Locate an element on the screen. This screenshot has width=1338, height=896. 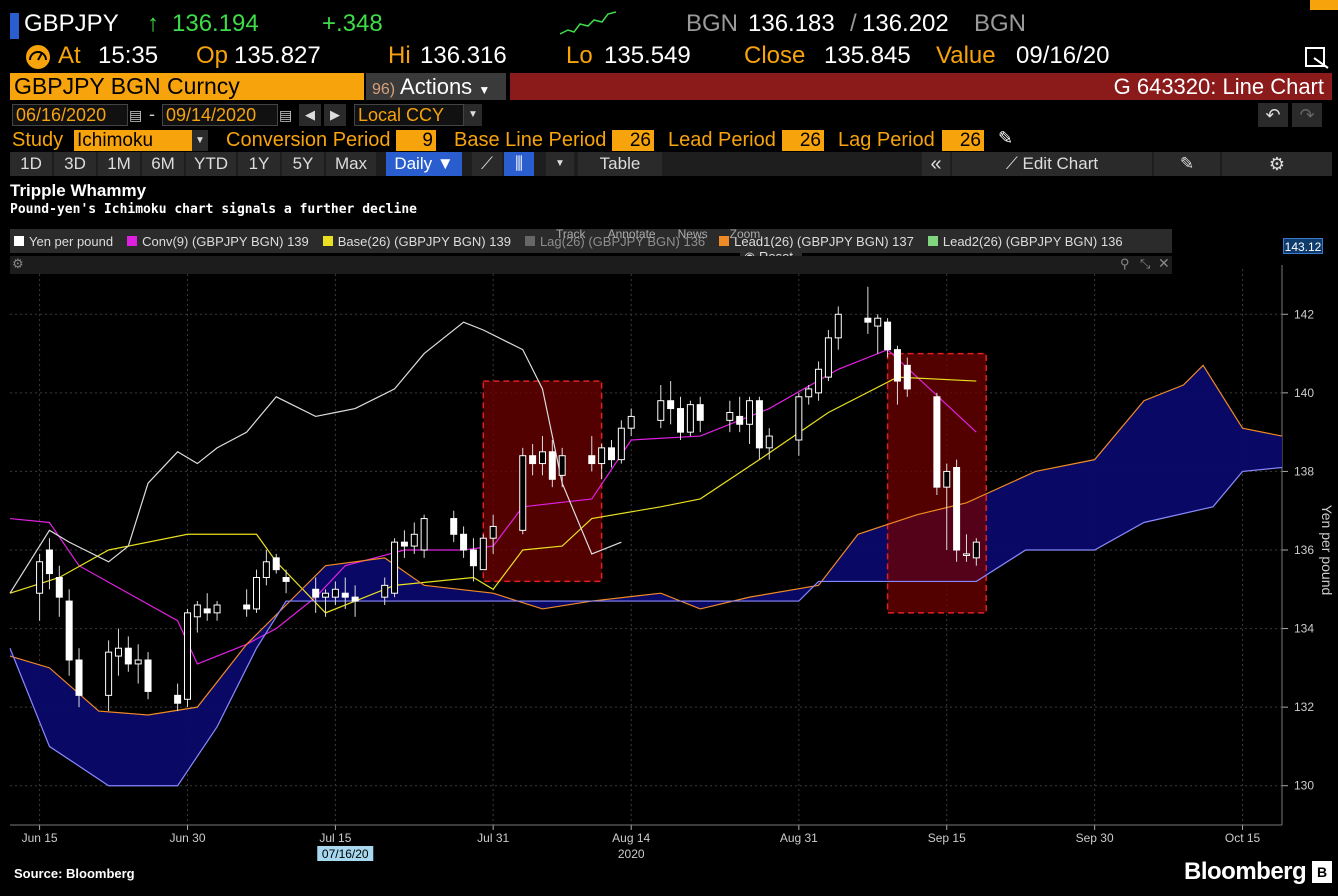
period-1d: 1D is located at coordinates (31, 164).